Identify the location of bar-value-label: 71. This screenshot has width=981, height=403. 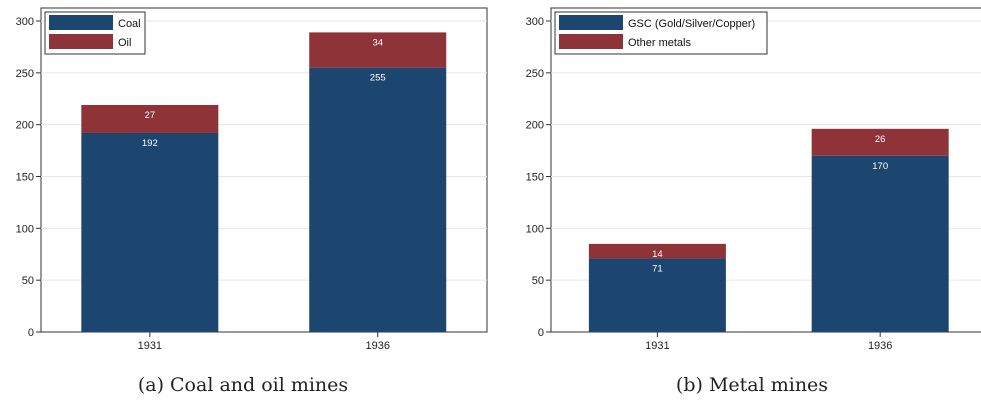
(657, 268).